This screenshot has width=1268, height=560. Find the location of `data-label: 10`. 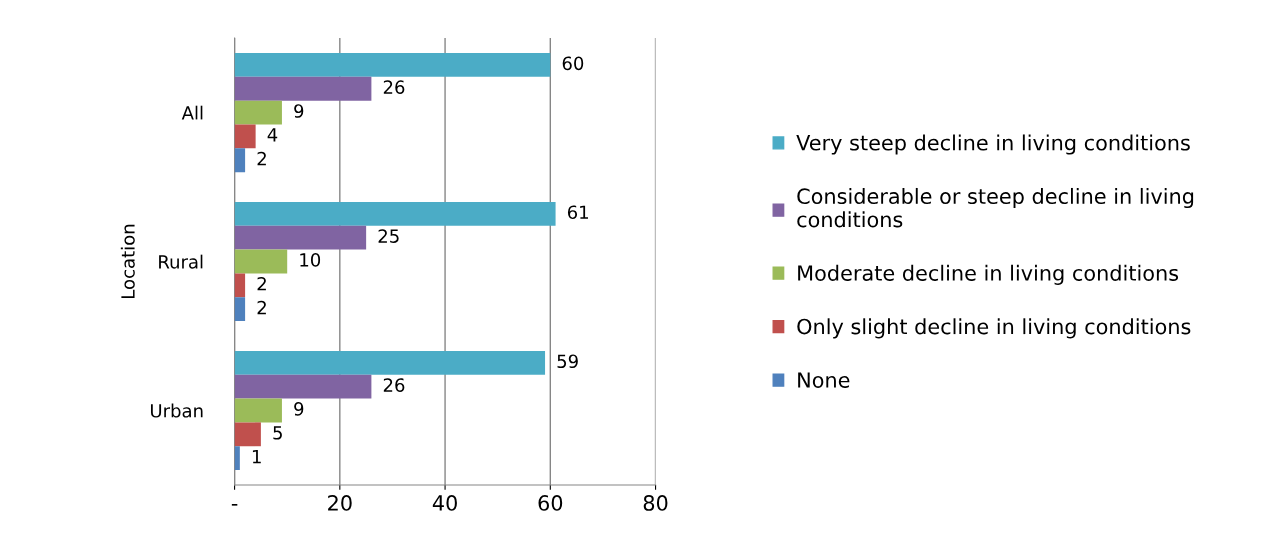

data-label: 10 is located at coordinates (310, 260).